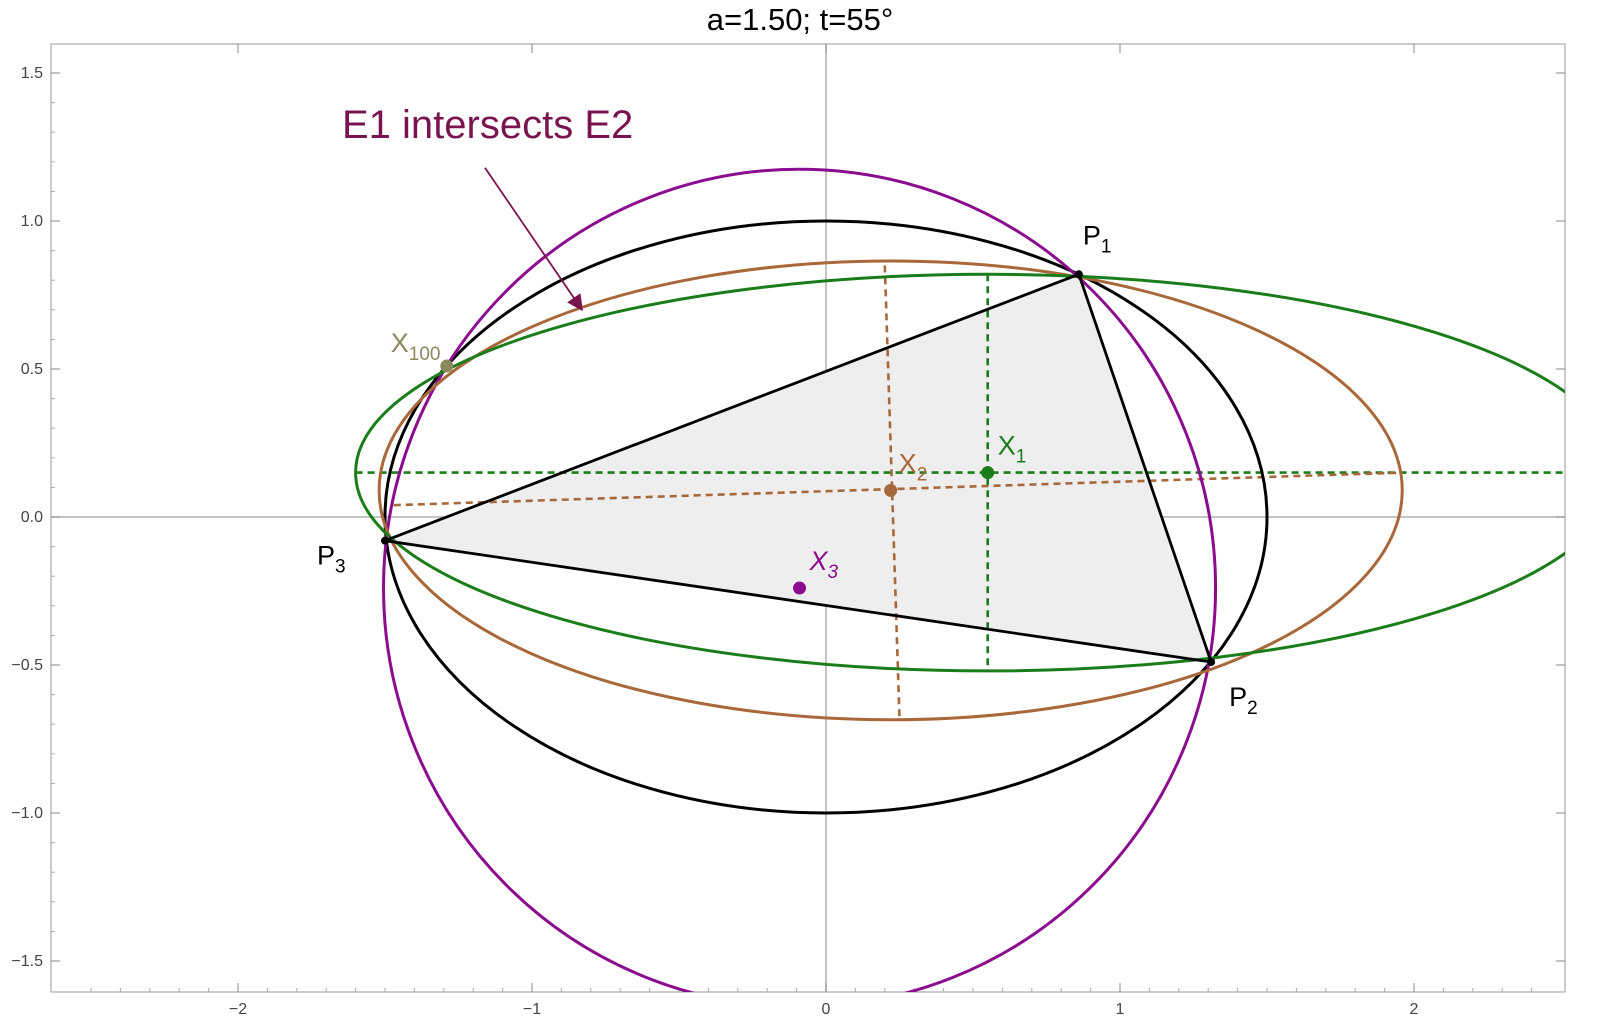 This screenshot has width=1600, height=1024. I want to click on label-x3: X3, so click(824, 564).